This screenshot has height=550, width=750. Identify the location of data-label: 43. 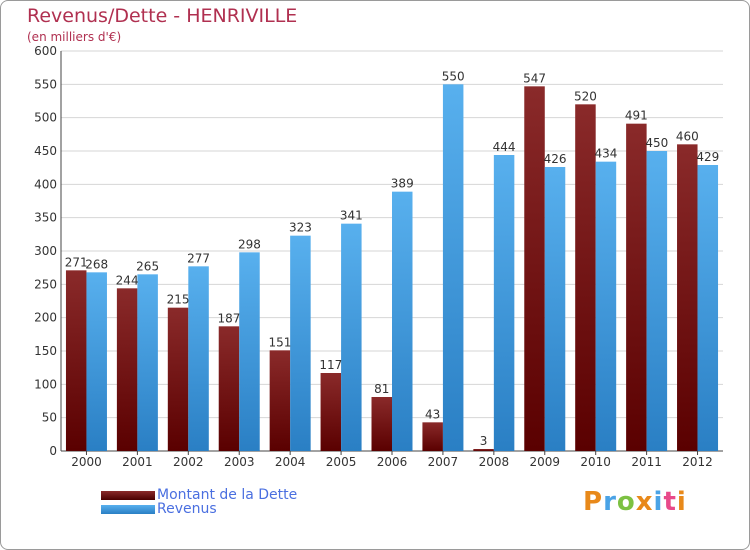
(432, 414).